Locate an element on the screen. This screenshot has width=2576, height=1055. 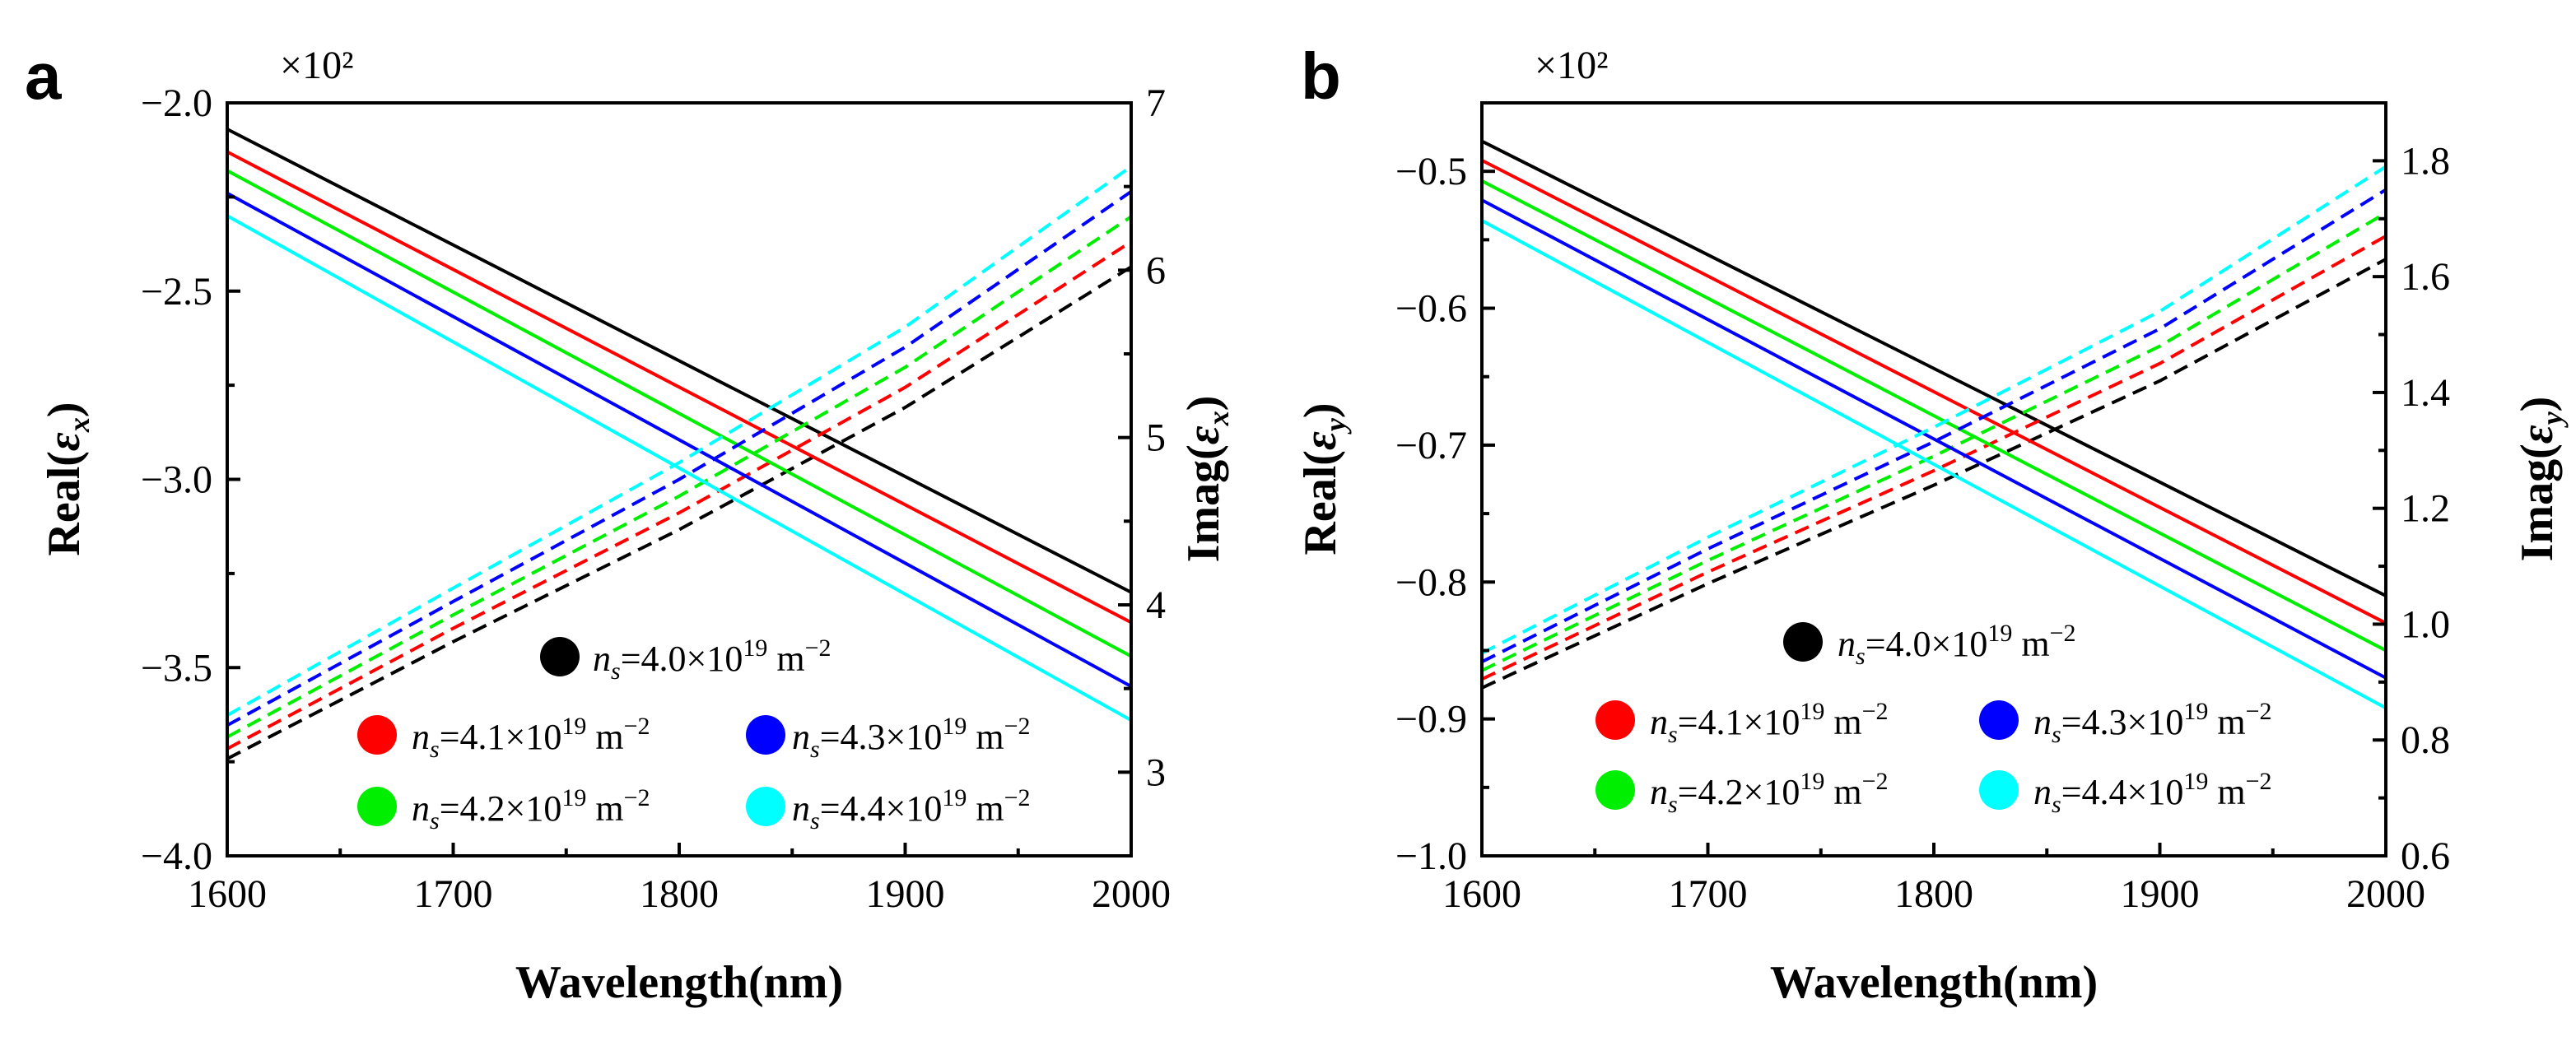
label-prefix: Real( is located at coordinates (1320, 502).